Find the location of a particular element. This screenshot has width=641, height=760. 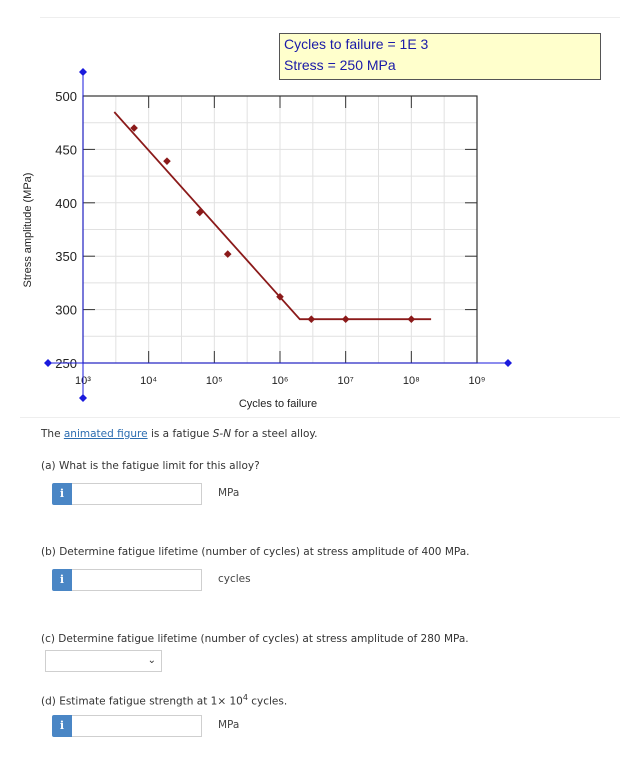

question-d-exponent: 4 is located at coordinates (245, 697).